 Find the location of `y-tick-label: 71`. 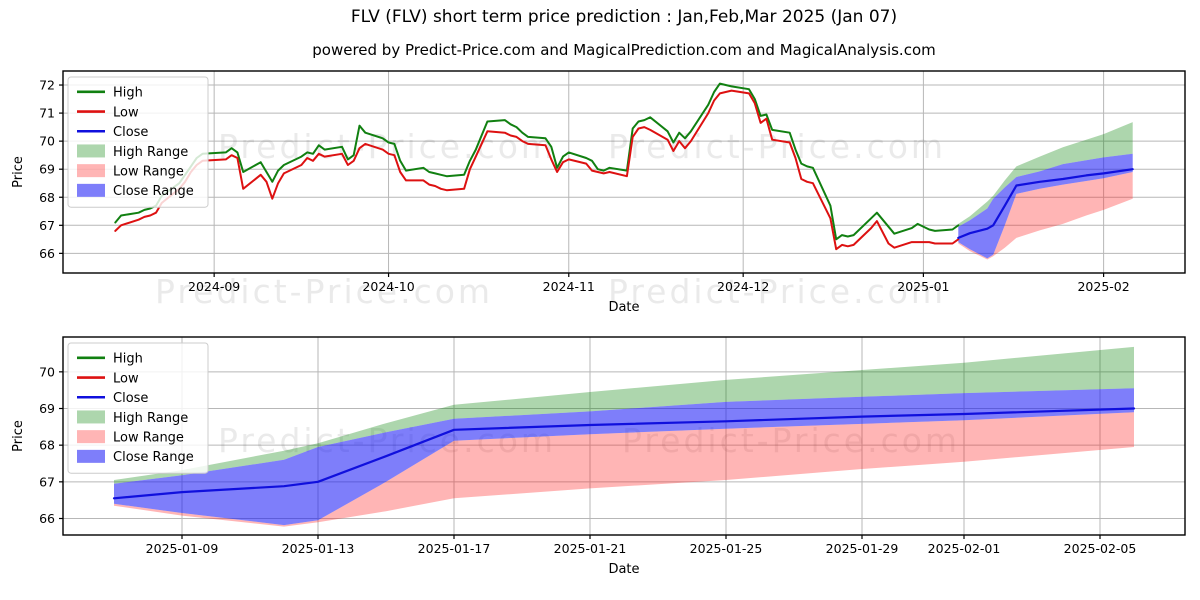

y-tick-label: 71 is located at coordinates (47, 113).